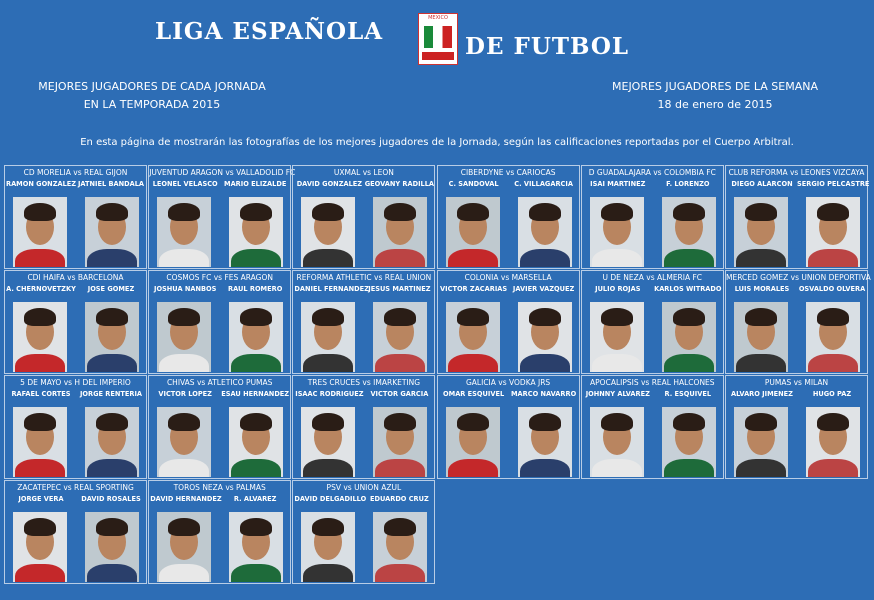 This screenshot has height=600, width=874. What do you see at coordinates (796, 172) in the screenshot?
I see `match-title: CLUB REFORMA vs LEONES VIZCAYA` at bounding box center [796, 172].